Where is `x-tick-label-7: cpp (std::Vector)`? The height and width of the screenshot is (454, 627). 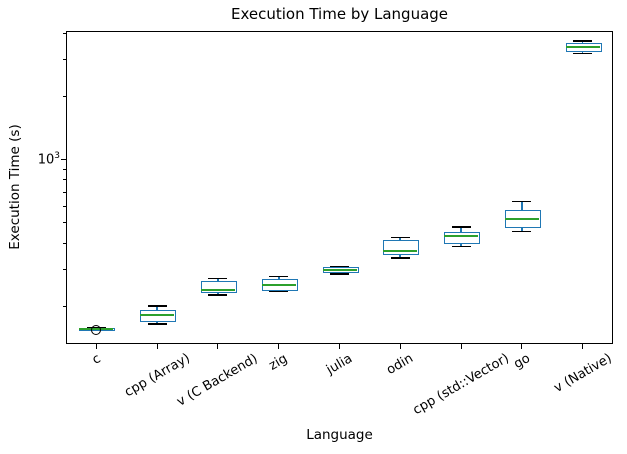
x-tick-label-7: cpp (std::Vector) is located at coordinates (461, 384).